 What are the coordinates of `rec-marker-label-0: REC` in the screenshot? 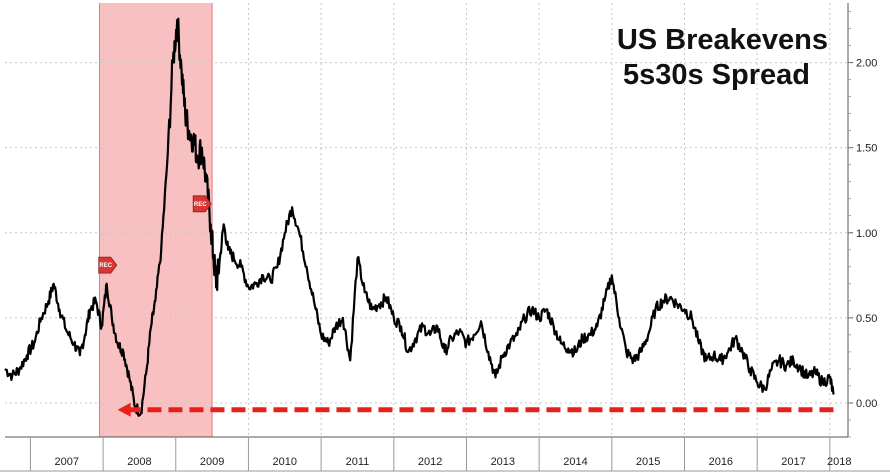 It's located at (105, 266).